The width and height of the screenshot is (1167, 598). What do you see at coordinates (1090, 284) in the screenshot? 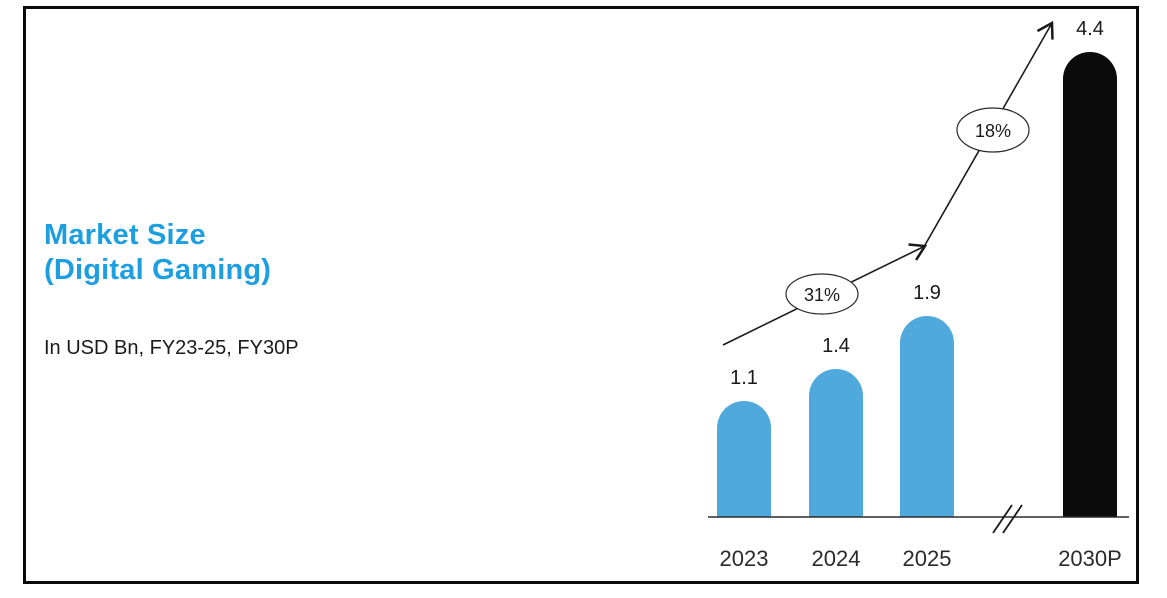
I see `bar-2030P` at bounding box center [1090, 284].